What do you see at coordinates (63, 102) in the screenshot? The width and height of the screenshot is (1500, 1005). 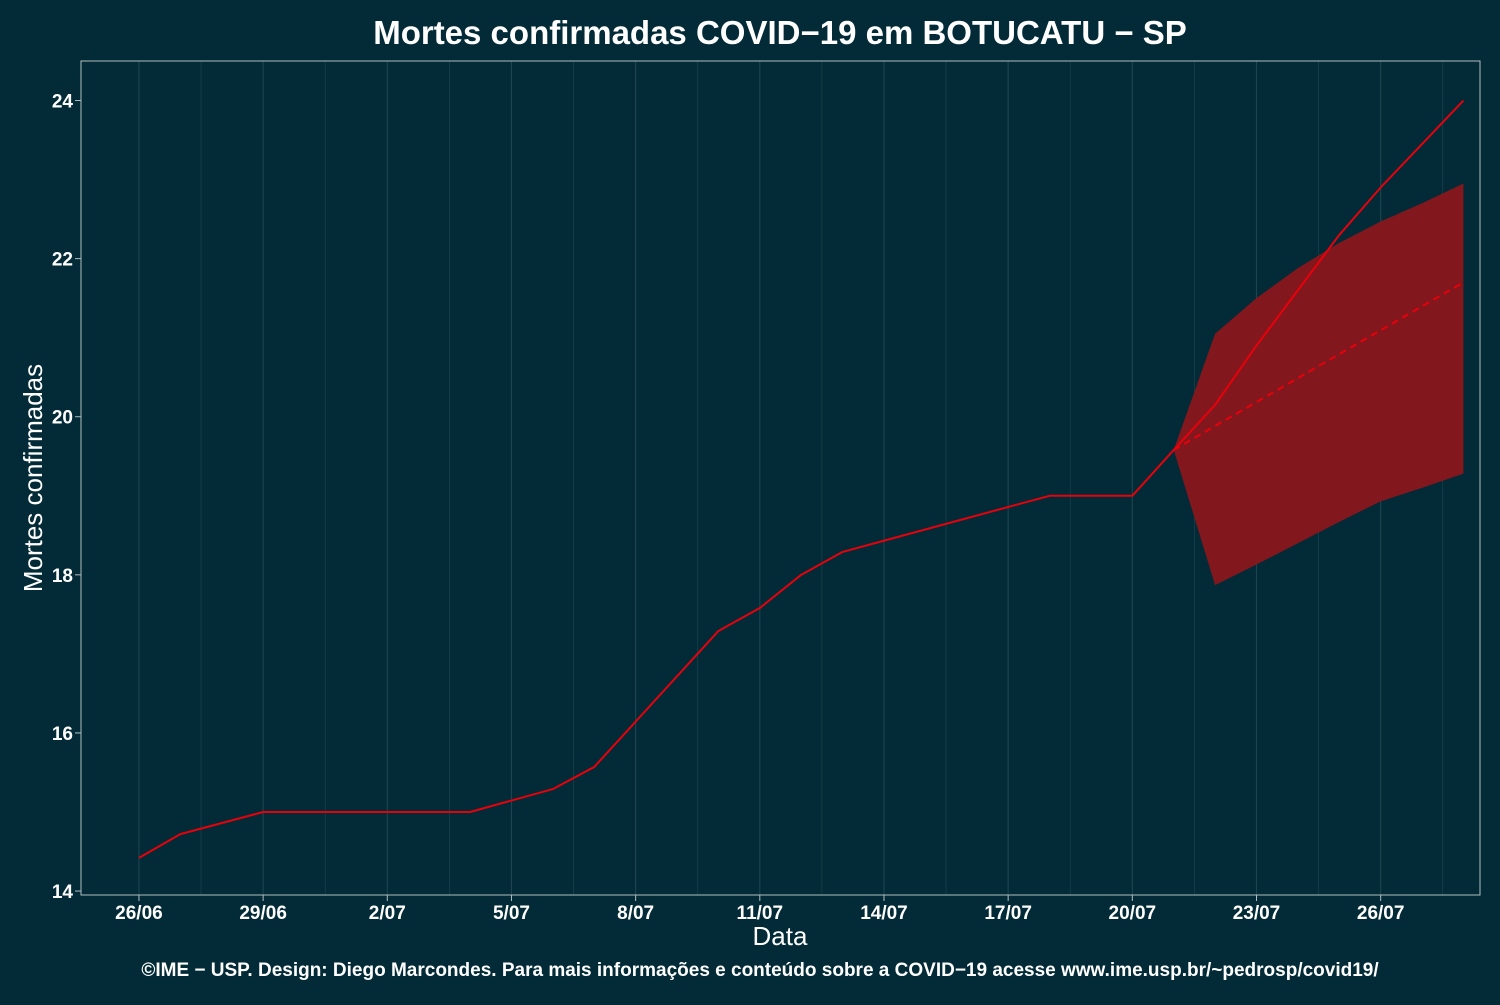 I see `y-tick-label: 24` at bounding box center [63, 102].